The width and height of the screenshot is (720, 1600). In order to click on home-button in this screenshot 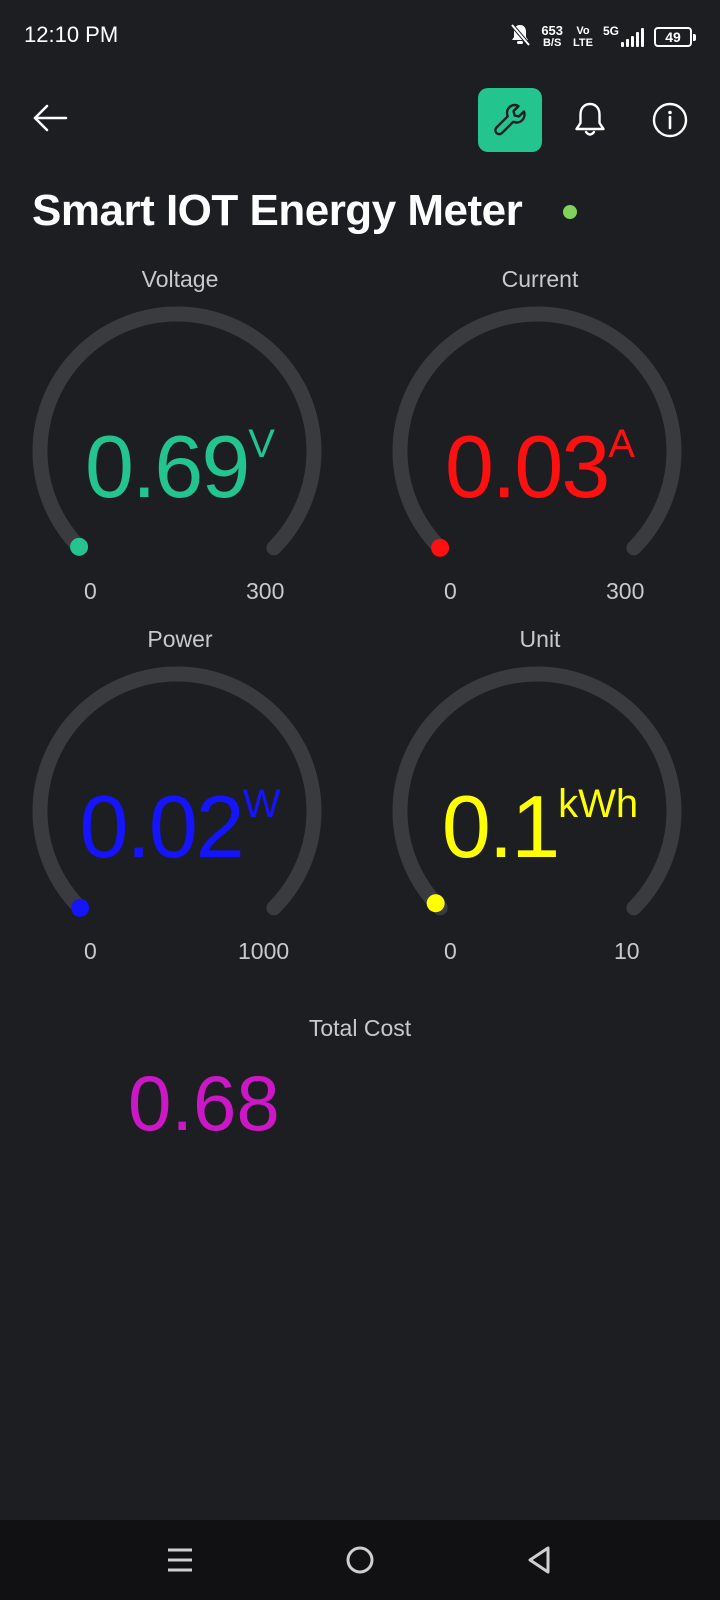, I will do `click(360, 1560)`.